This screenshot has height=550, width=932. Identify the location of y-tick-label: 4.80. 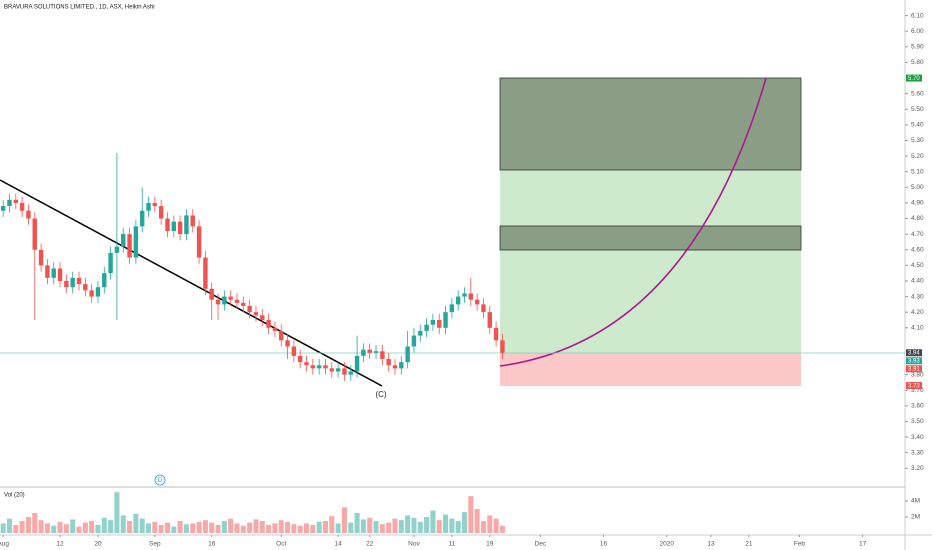
(917, 218).